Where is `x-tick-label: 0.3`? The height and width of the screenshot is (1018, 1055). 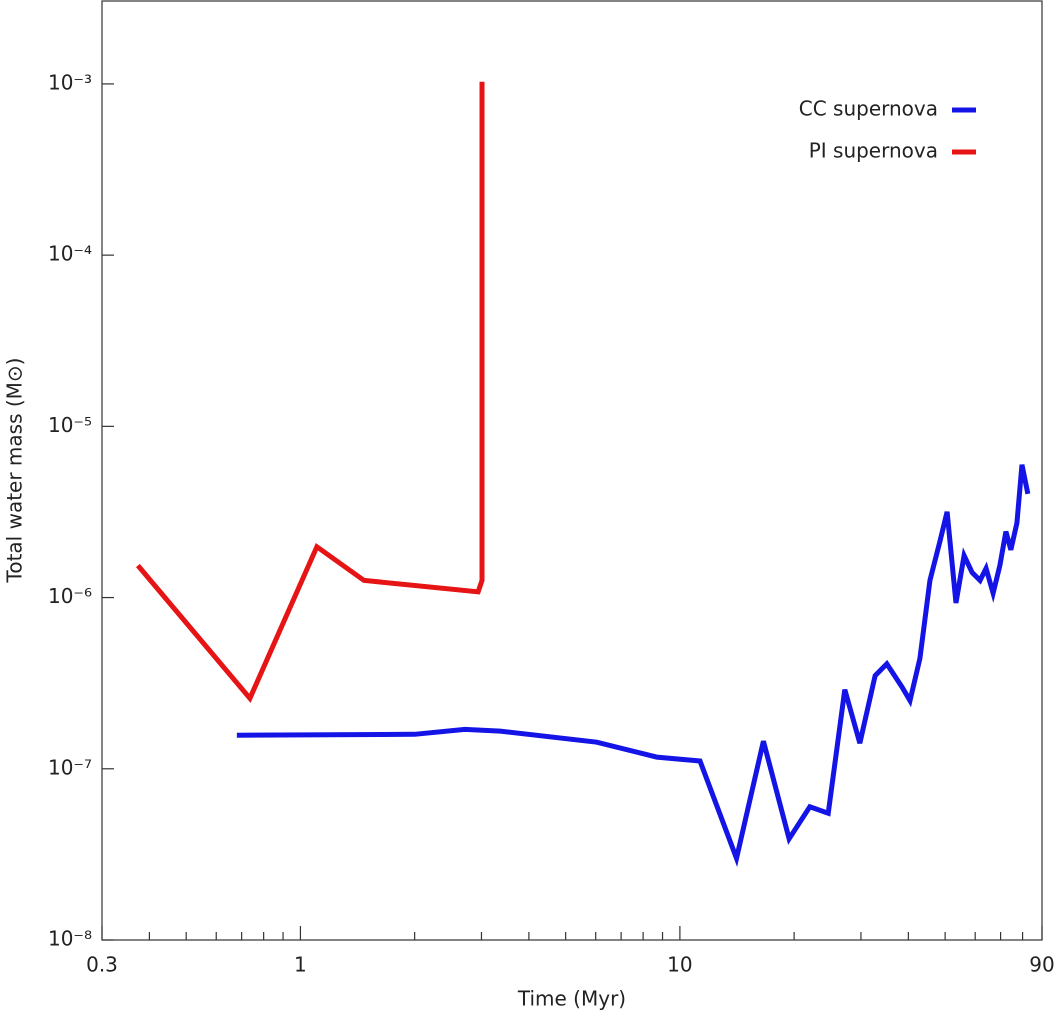
x-tick-label: 0.3 is located at coordinates (102, 965).